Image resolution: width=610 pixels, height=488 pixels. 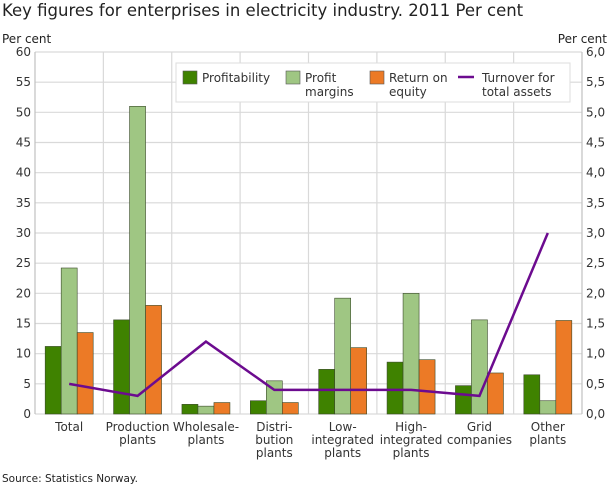 What do you see at coordinates (595, 263) in the screenshot?
I see `y2-tick-label: 2,5` at bounding box center [595, 263].